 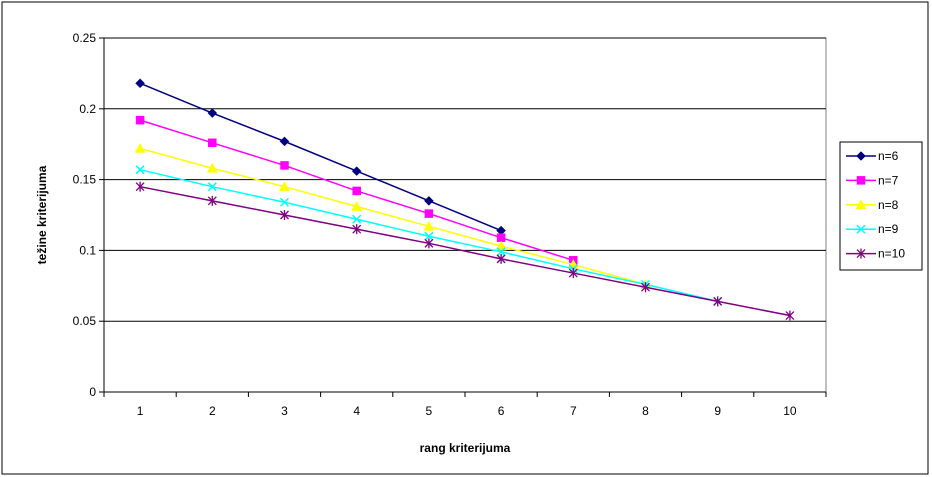 I want to click on series-n=6, so click(x=320, y=157).